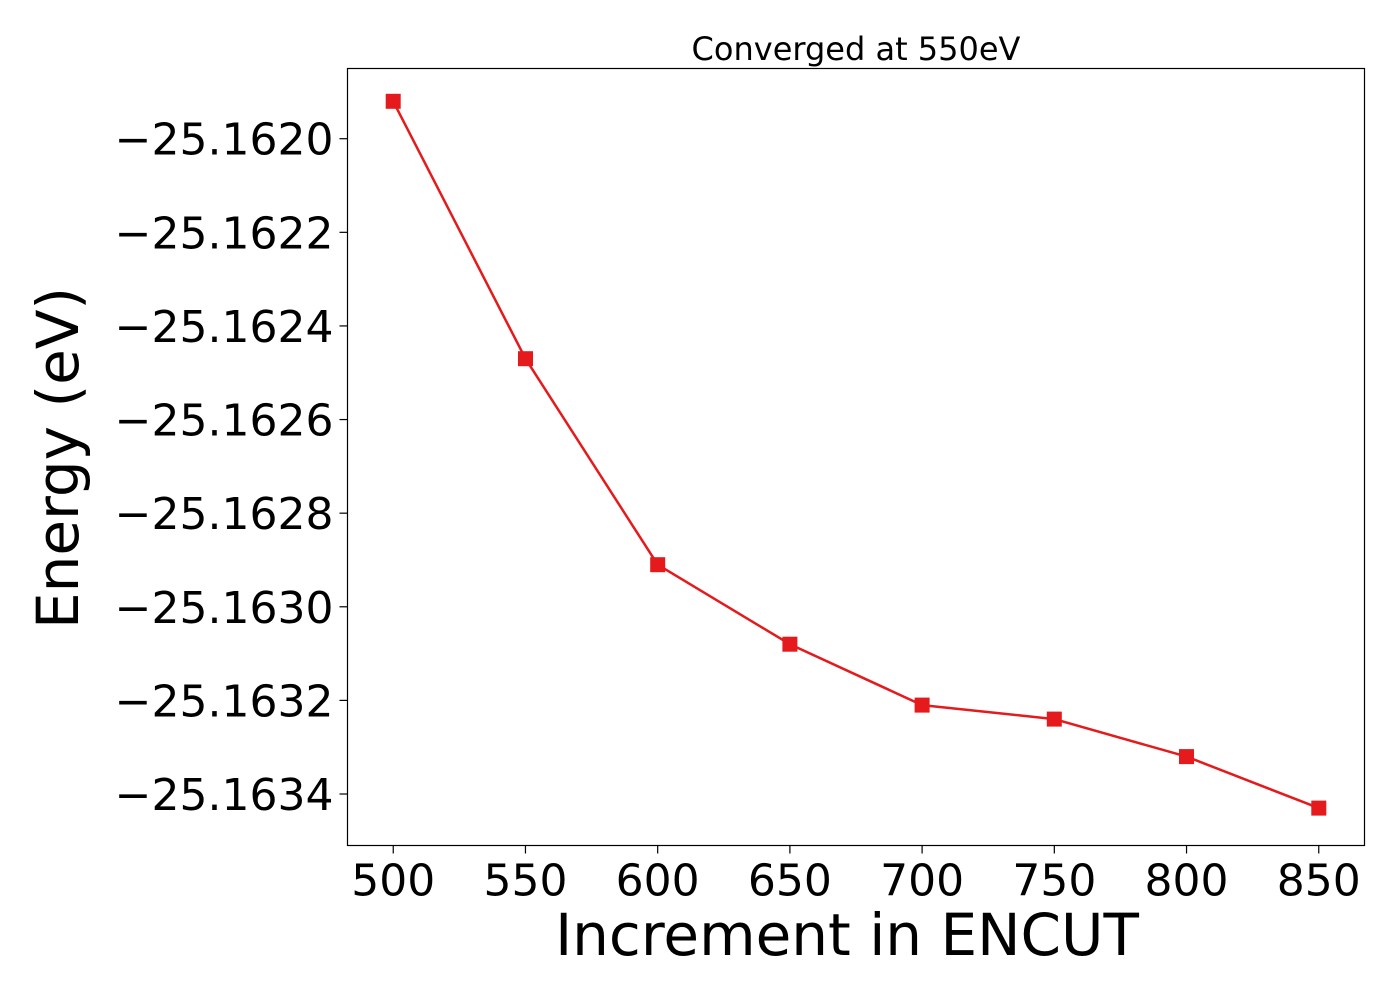 The width and height of the screenshot is (1400, 1004). I want to click on y-tick-label: −25.1622, so click(224, 233).